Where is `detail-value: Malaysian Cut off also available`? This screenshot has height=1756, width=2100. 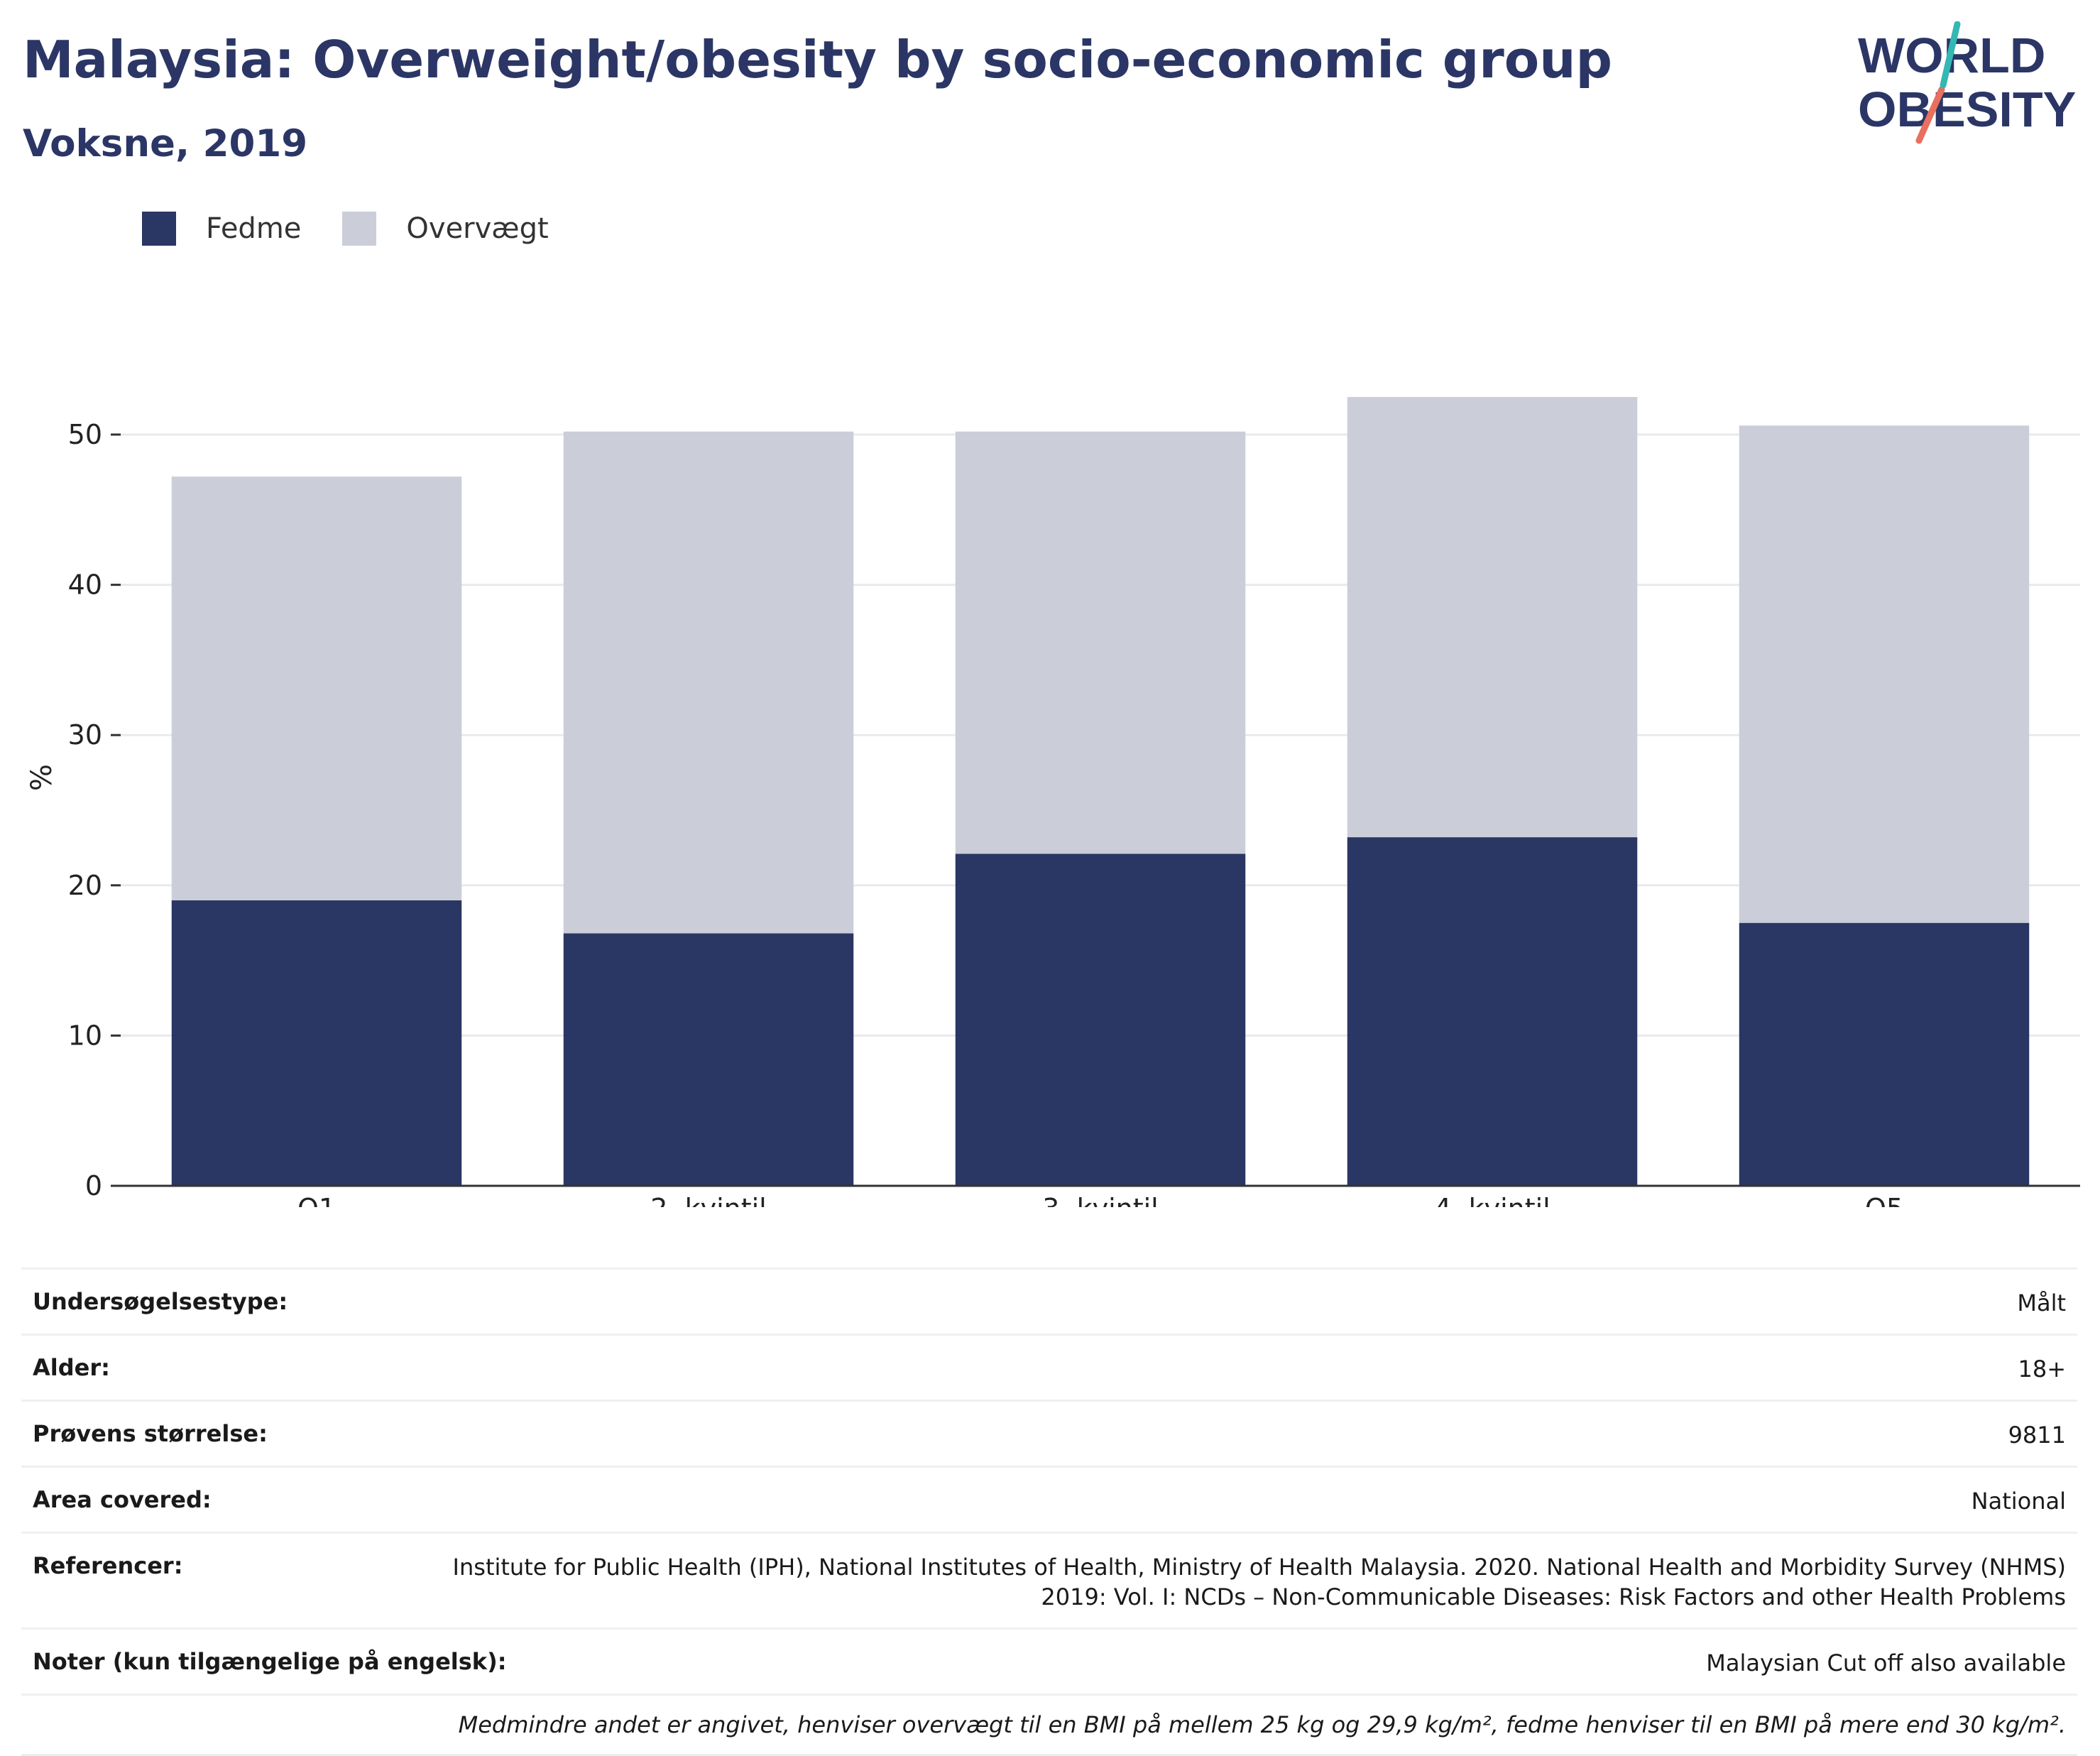
detail-value: Malaysian Cut off also available is located at coordinates (1886, 1662).